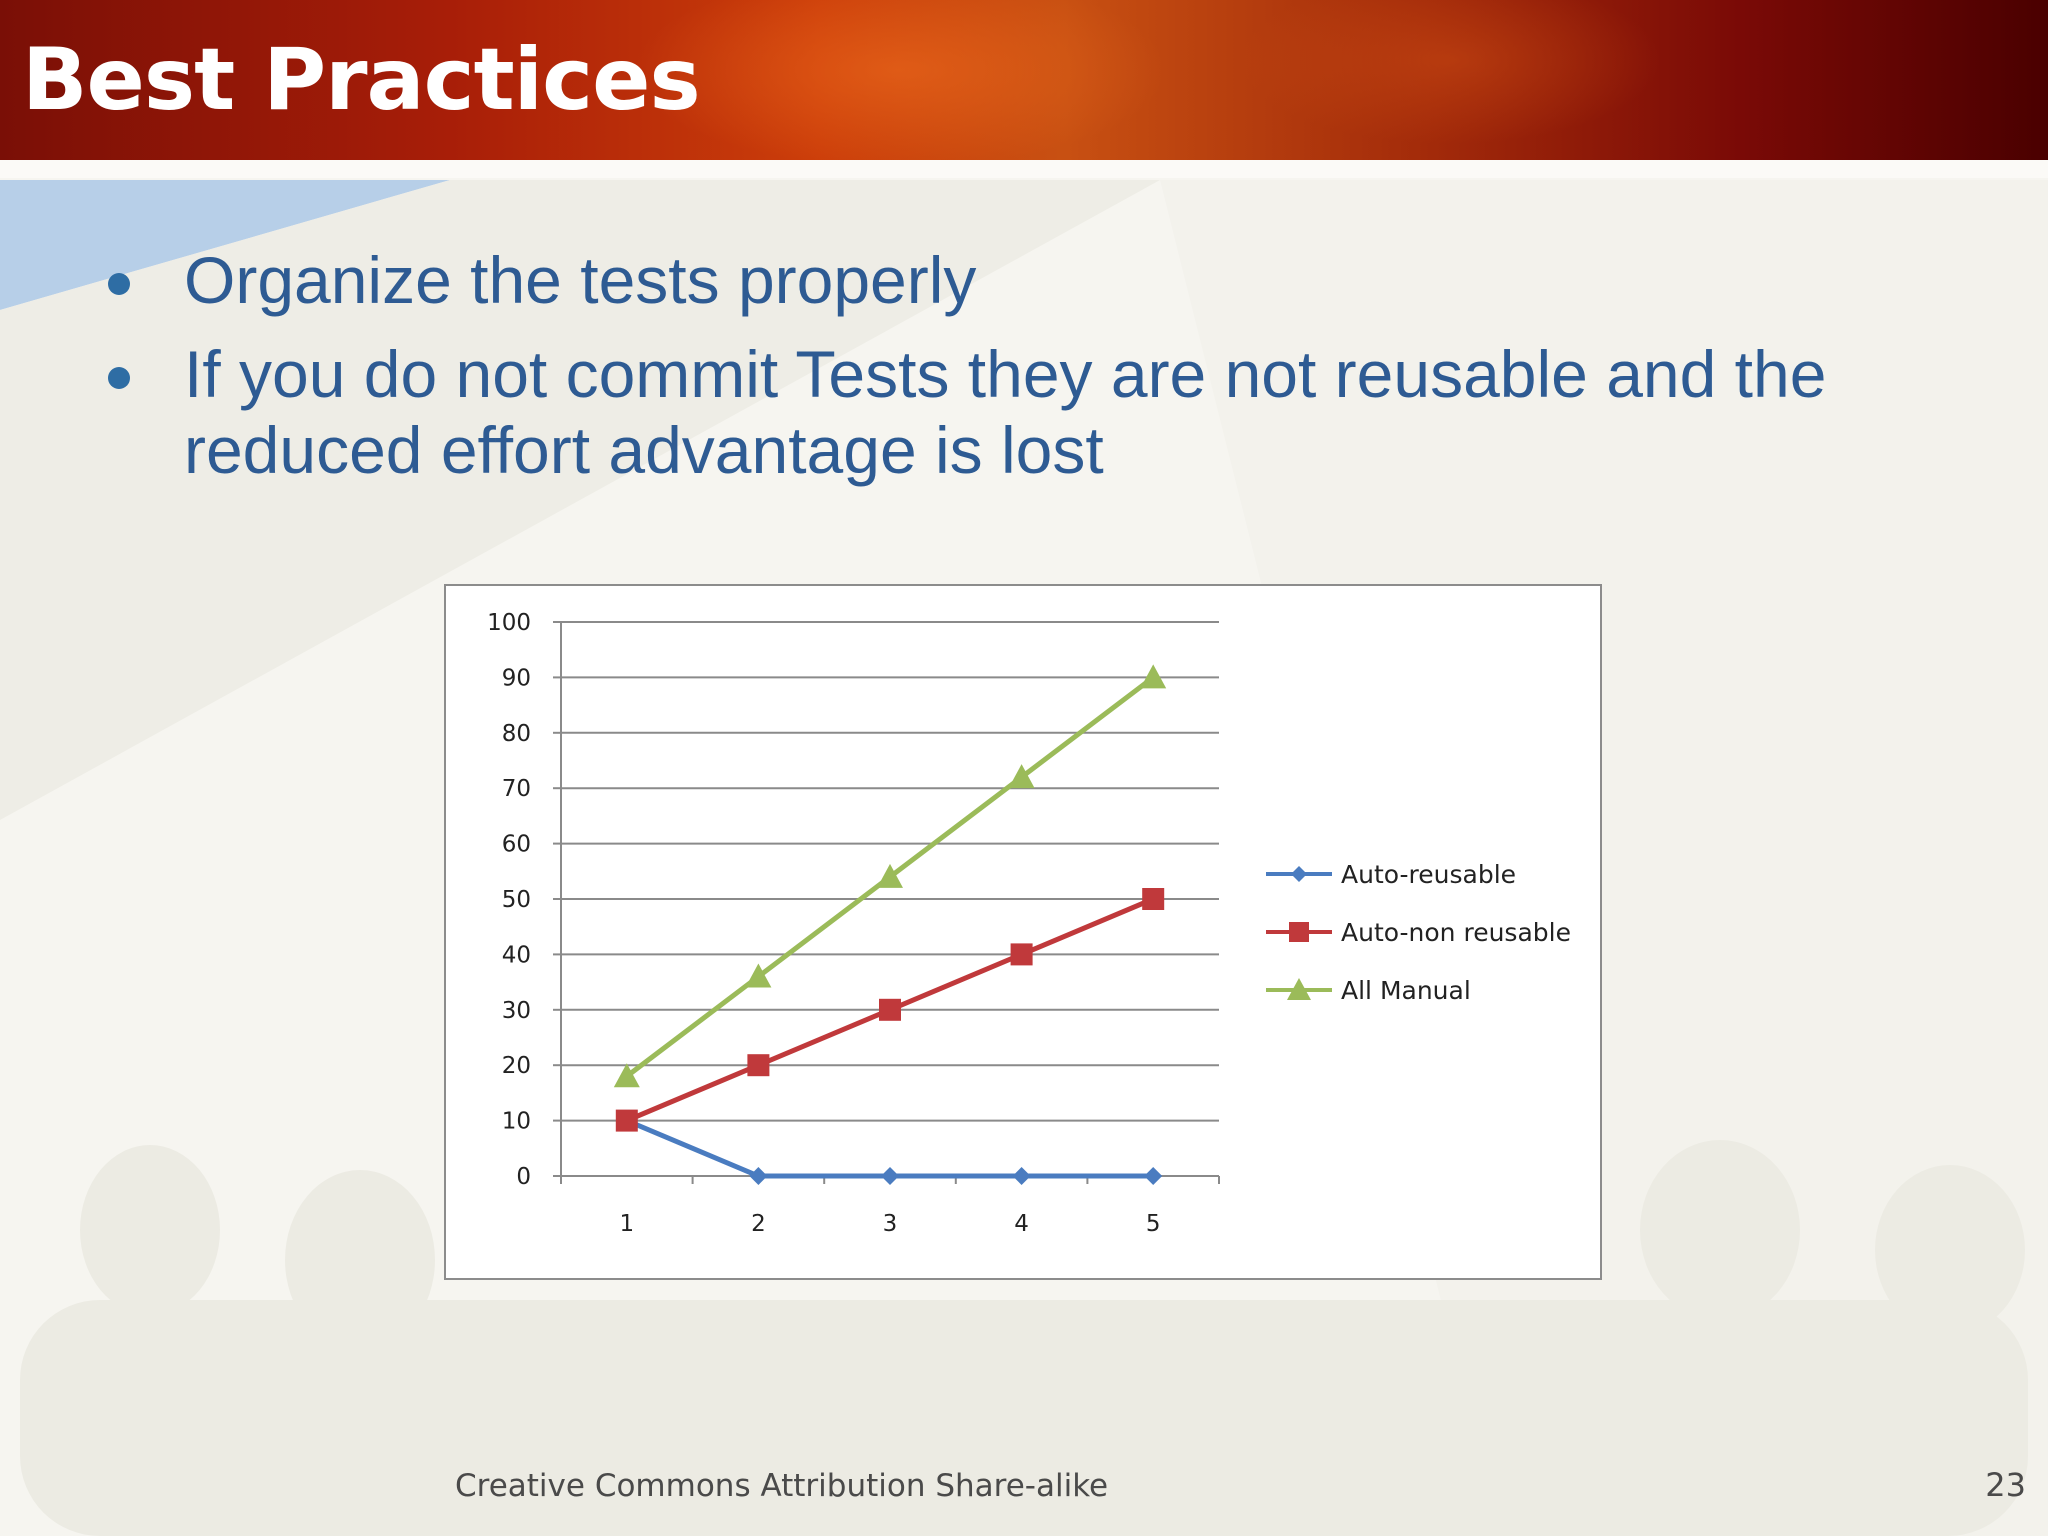 This screenshot has height=1536, width=2048. I want to click on y-tick-label: 80, so click(516, 734).